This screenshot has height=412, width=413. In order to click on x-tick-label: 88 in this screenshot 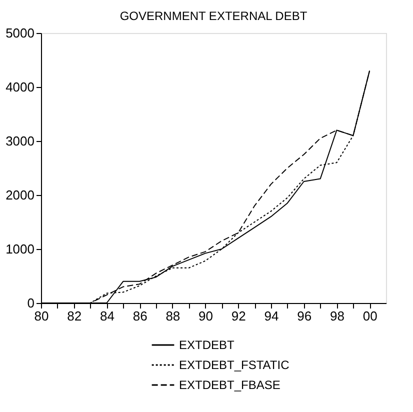, I will do `click(173, 316)`.